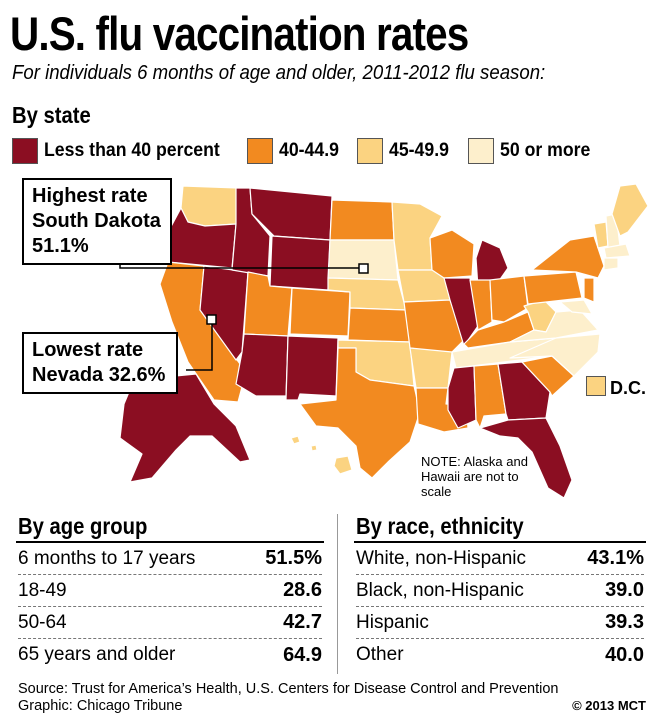  I want to click on legend-item-45-49: 45-49.9, so click(405, 151).